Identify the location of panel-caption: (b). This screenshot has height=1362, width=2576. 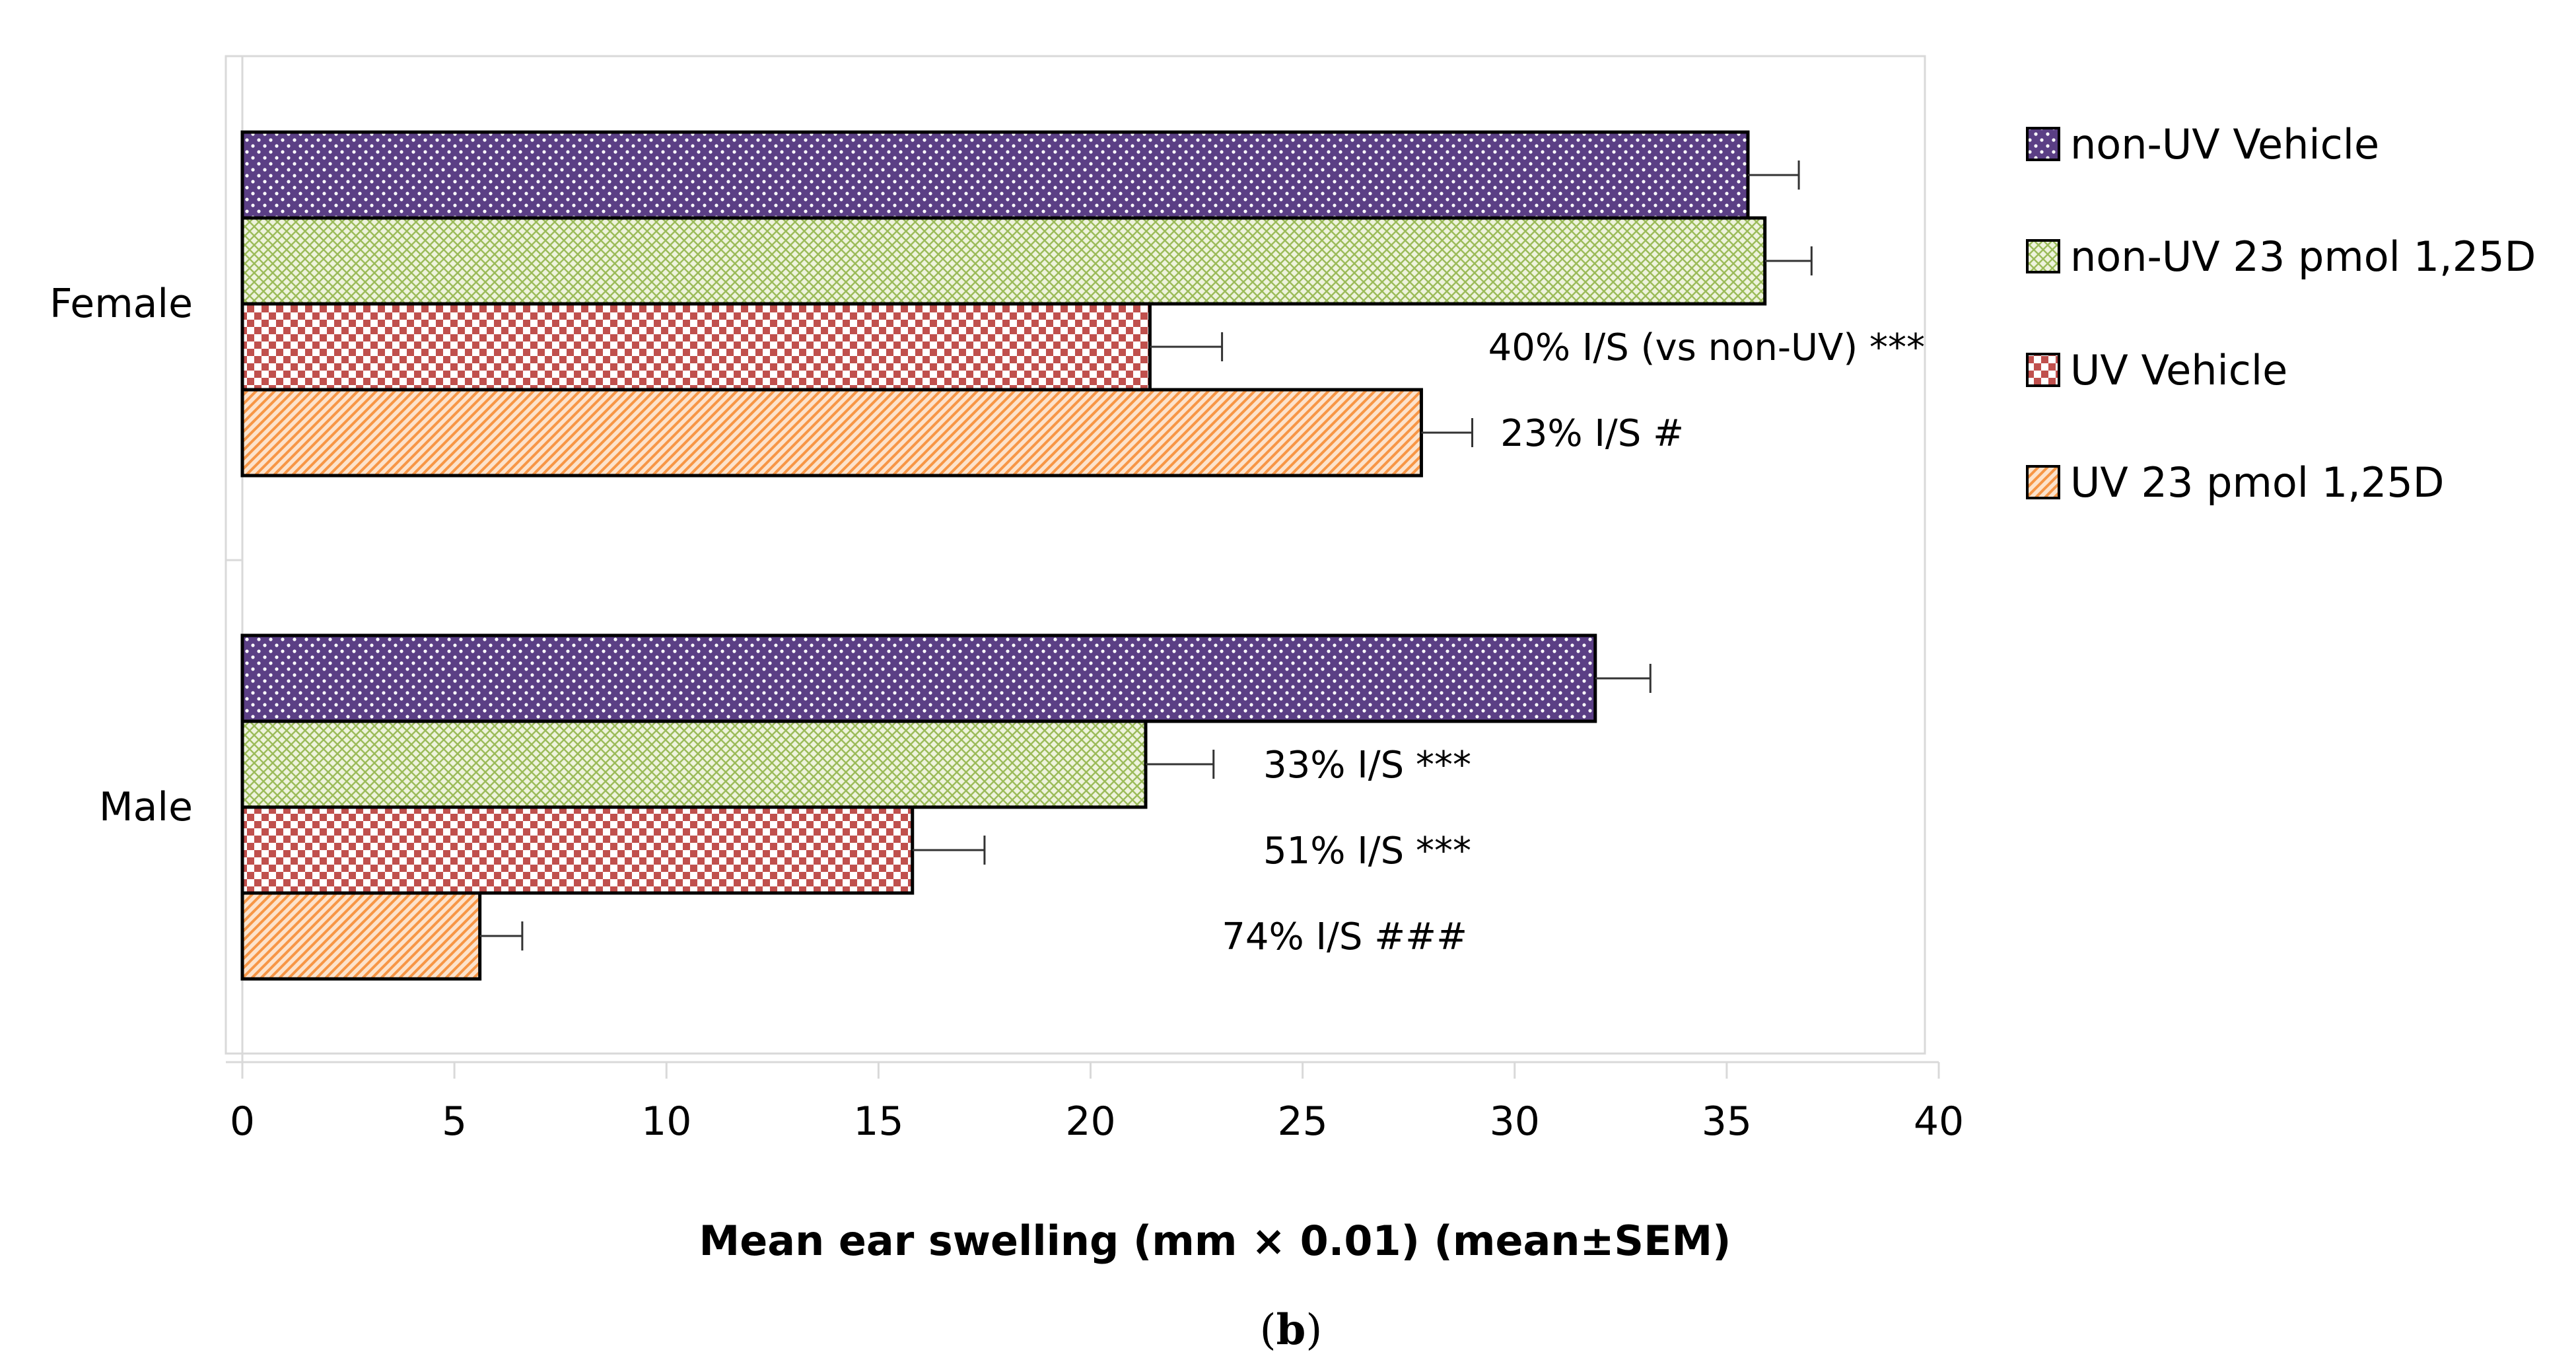
(1291, 1330).